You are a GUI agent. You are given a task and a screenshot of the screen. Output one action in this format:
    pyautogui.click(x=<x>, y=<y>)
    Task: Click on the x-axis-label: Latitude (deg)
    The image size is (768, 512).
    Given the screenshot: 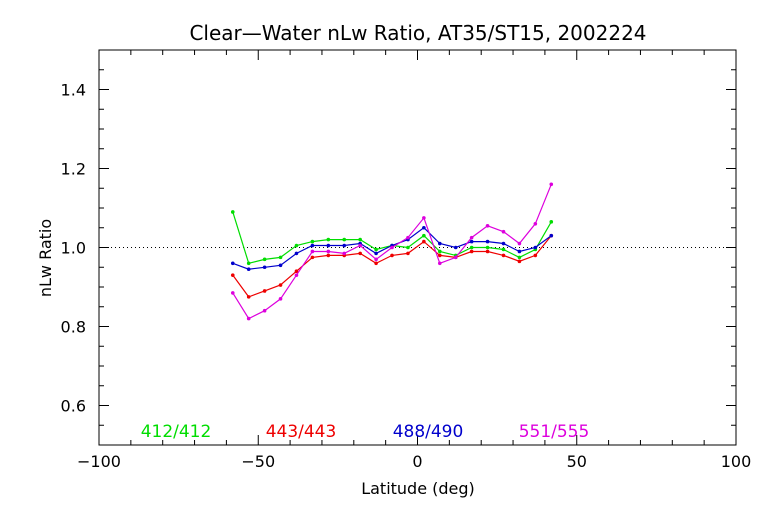 What is the action you would take?
    pyautogui.click(x=418, y=488)
    